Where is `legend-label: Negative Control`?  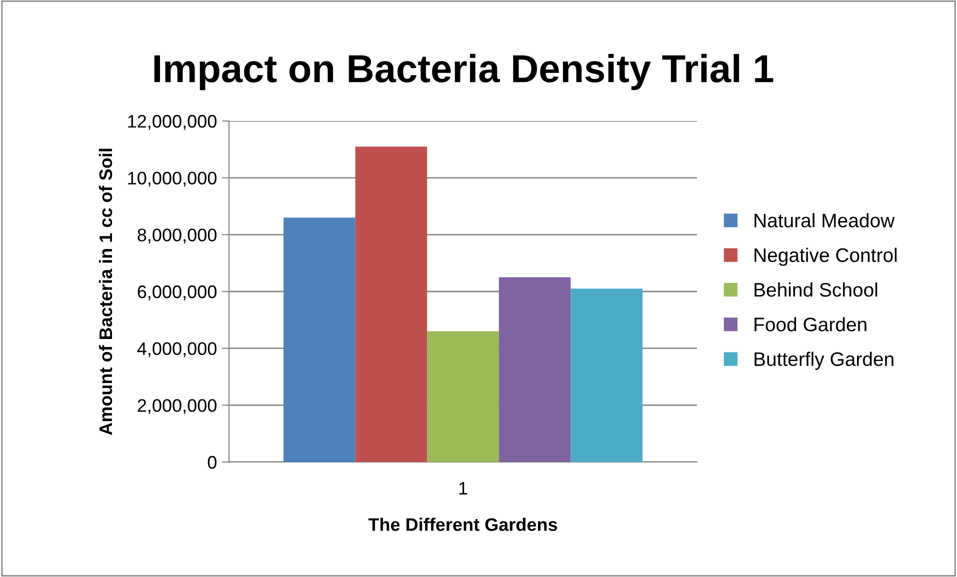
legend-label: Negative Control is located at coordinates (825, 257).